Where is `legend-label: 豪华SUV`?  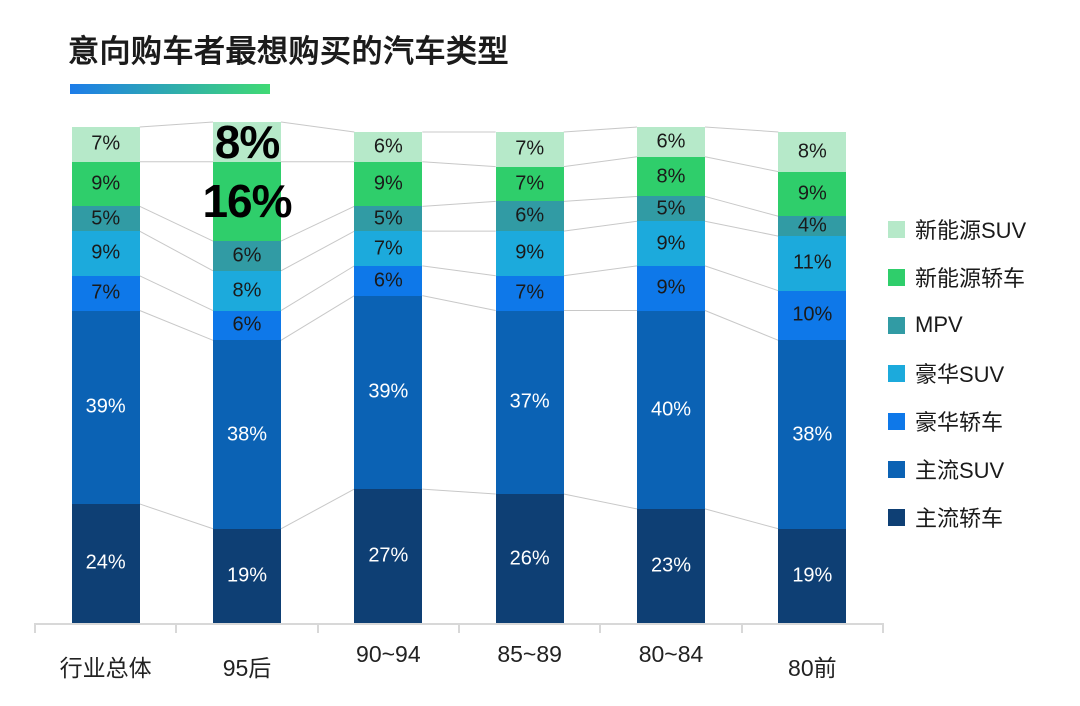 legend-label: 豪华SUV is located at coordinates (960, 374).